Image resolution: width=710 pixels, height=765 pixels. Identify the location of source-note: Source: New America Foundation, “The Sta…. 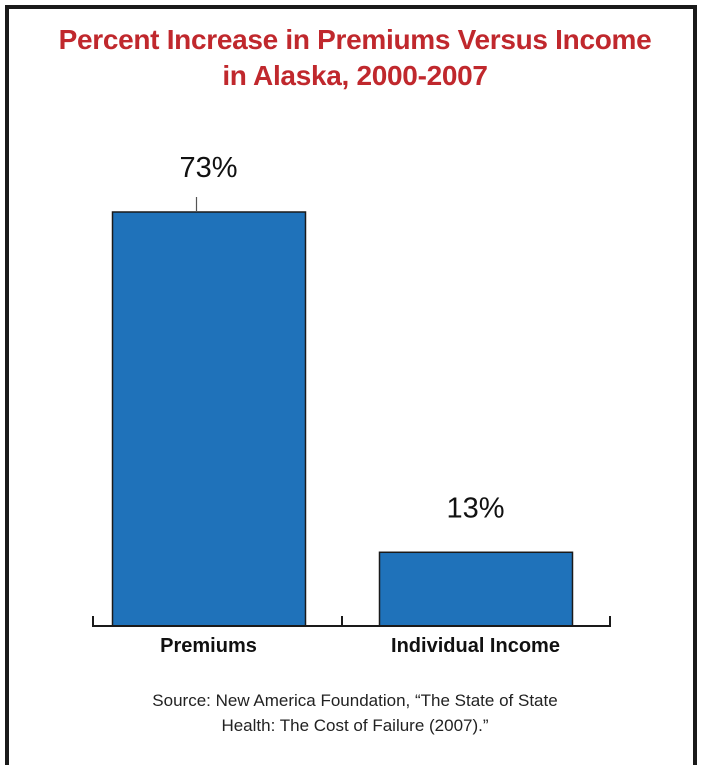
(355, 713).